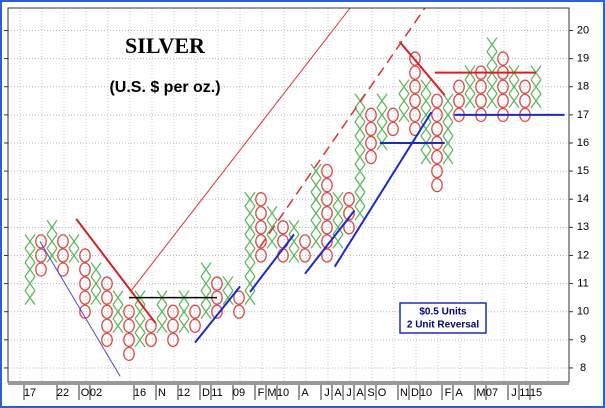 The image size is (605, 408). Describe the element at coordinates (583, 171) in the screenshot. I see `y-tick-label: 15` at that location.